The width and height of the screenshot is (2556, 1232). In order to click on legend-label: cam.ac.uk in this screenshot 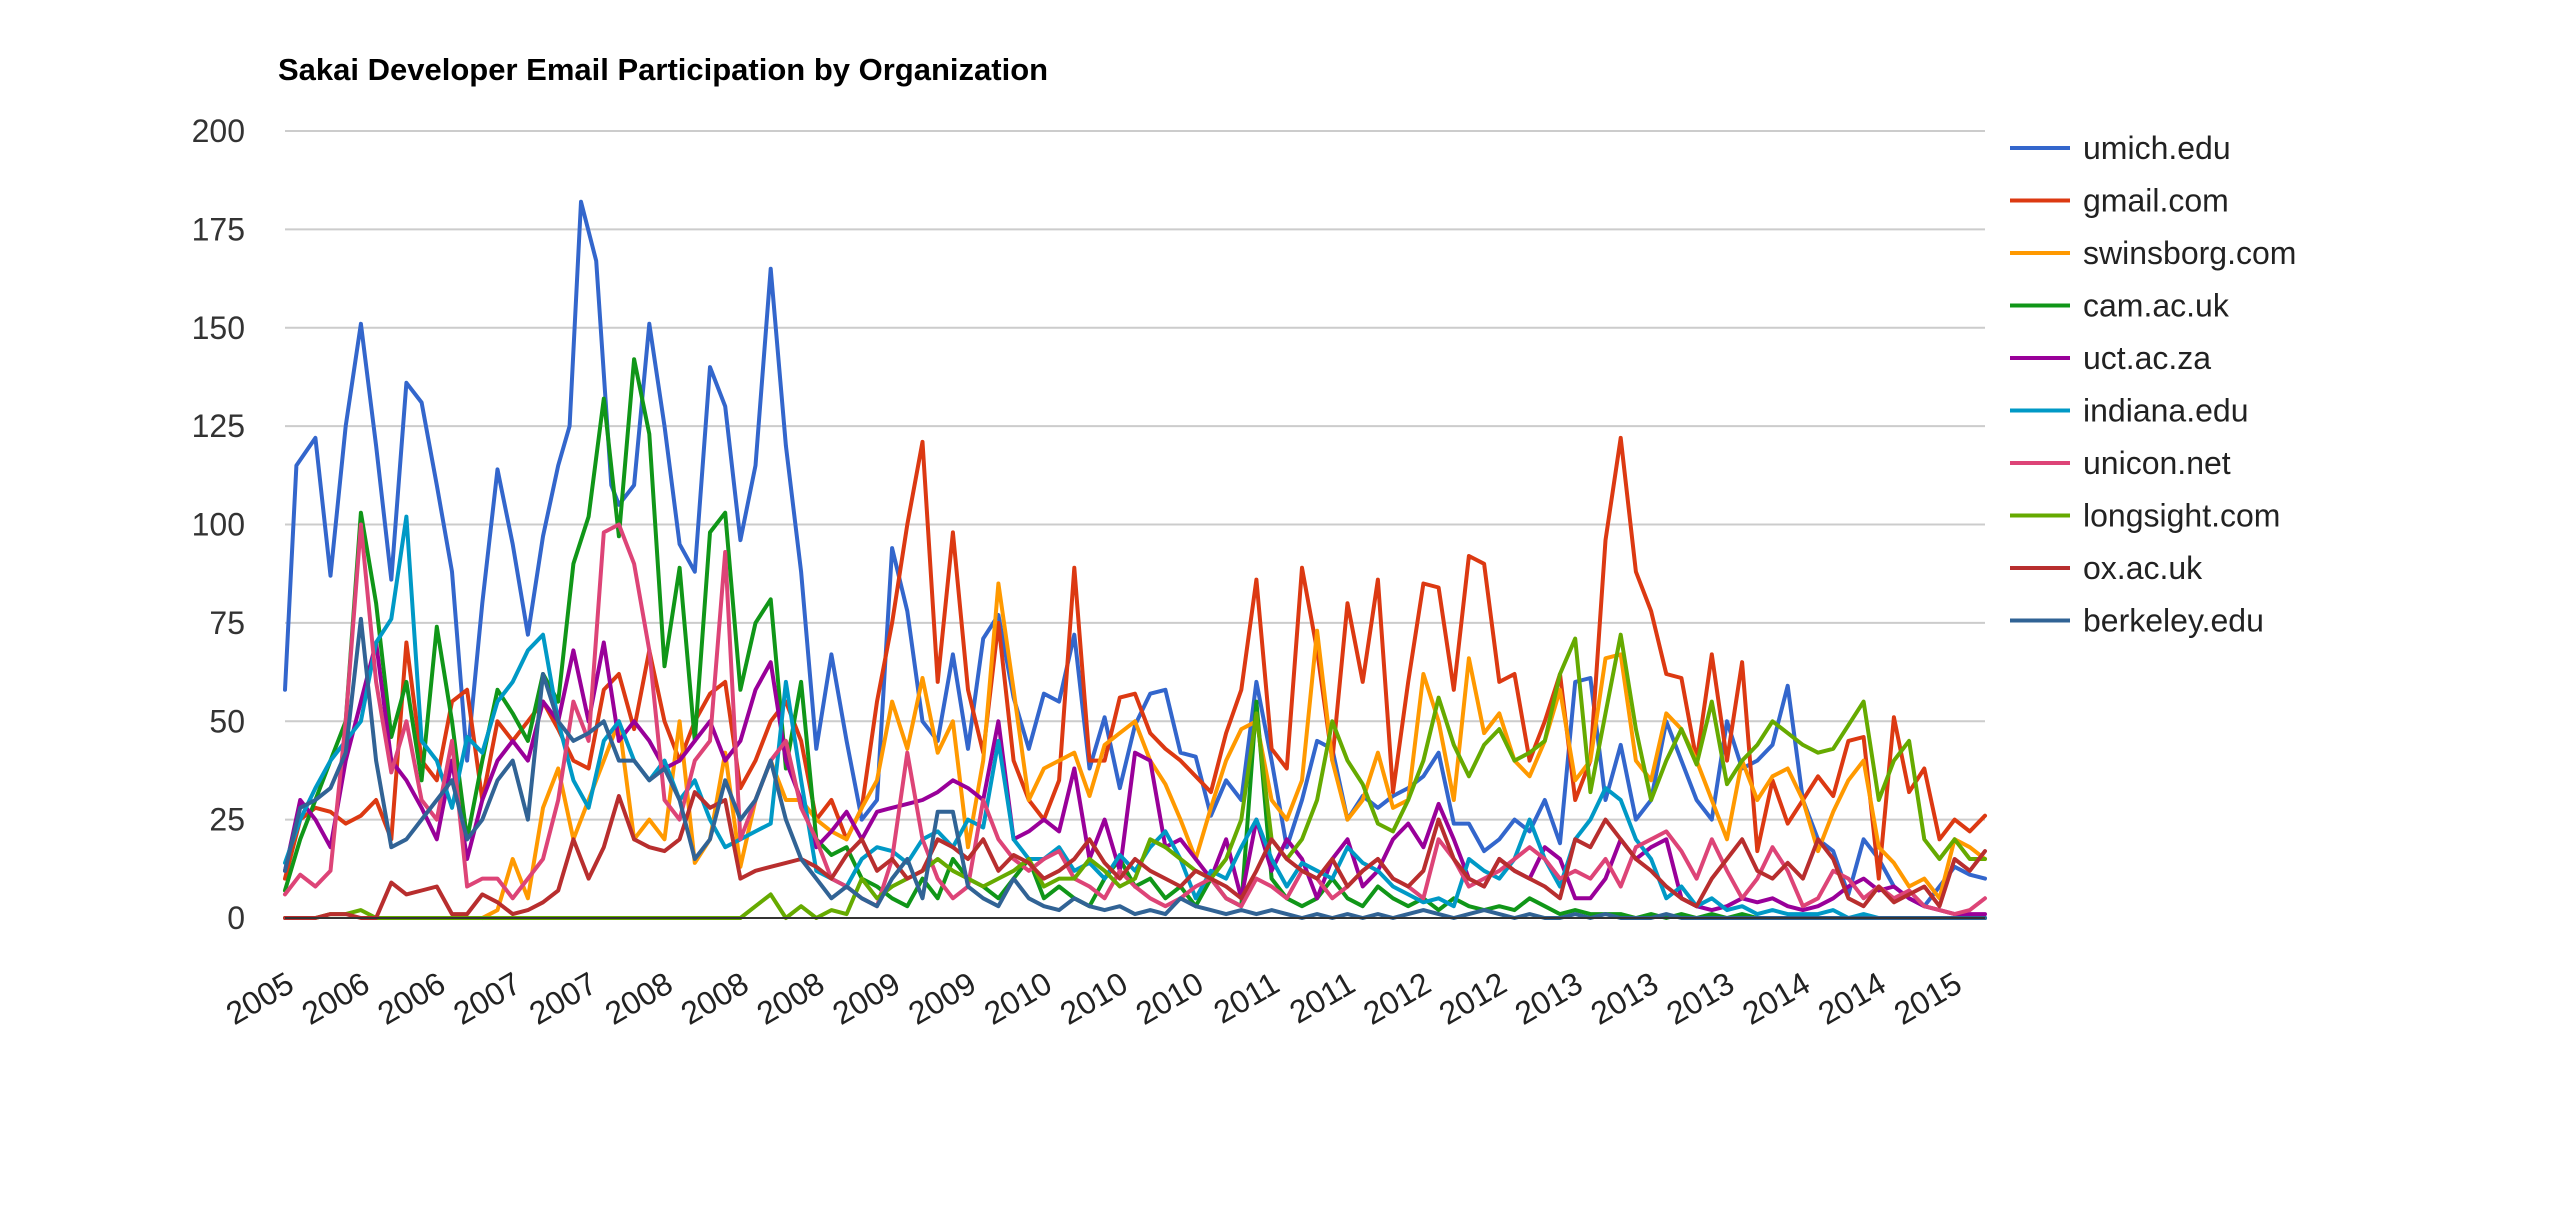, I will do `click(2156, 306)`.